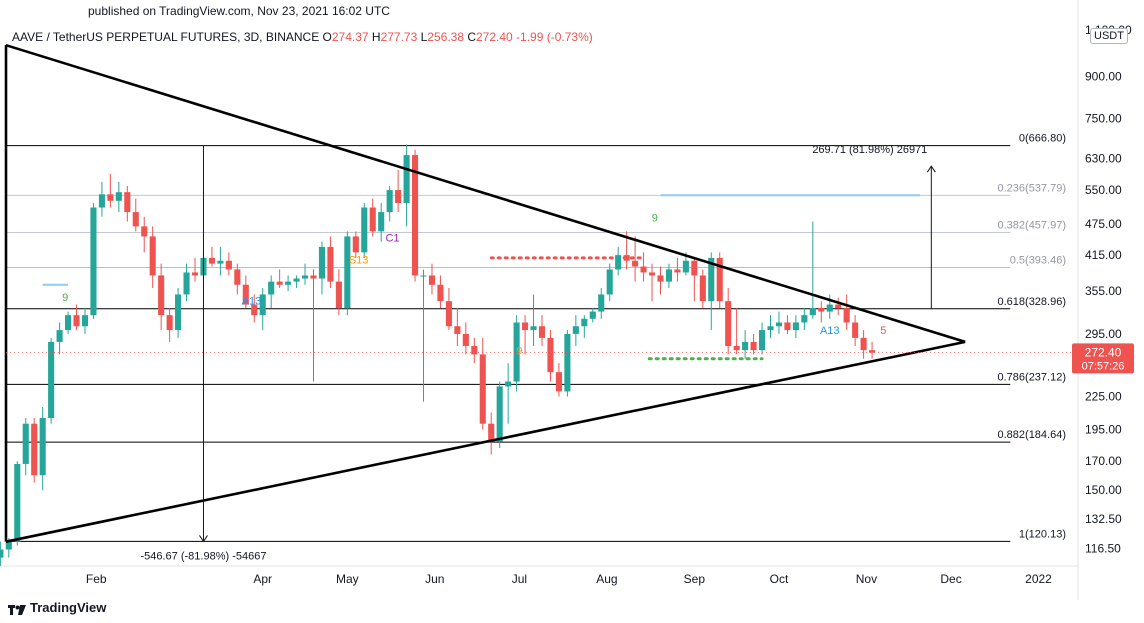  Describe the element at coordinates (1032, 377) in the screenshot. I see `fib-level-label: 0.786(237.12)` at that location.